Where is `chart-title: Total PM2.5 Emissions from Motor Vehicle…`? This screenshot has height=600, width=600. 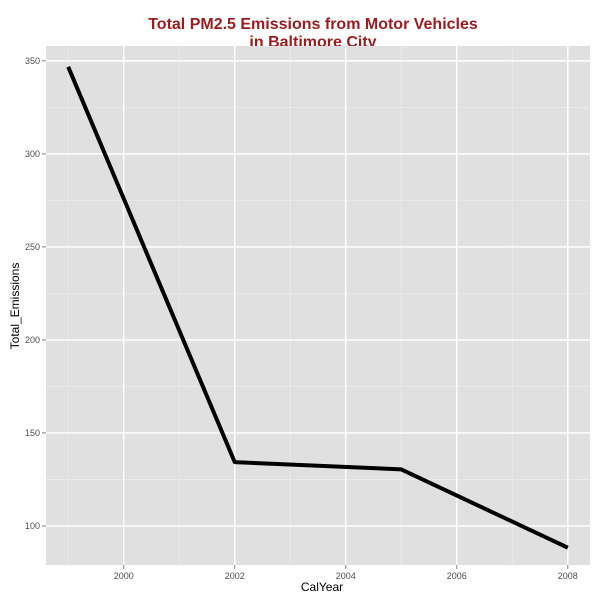 chart-title: Total PM2.5 Emissions from Motor Vehicle… is located at coordinates (313, 24).